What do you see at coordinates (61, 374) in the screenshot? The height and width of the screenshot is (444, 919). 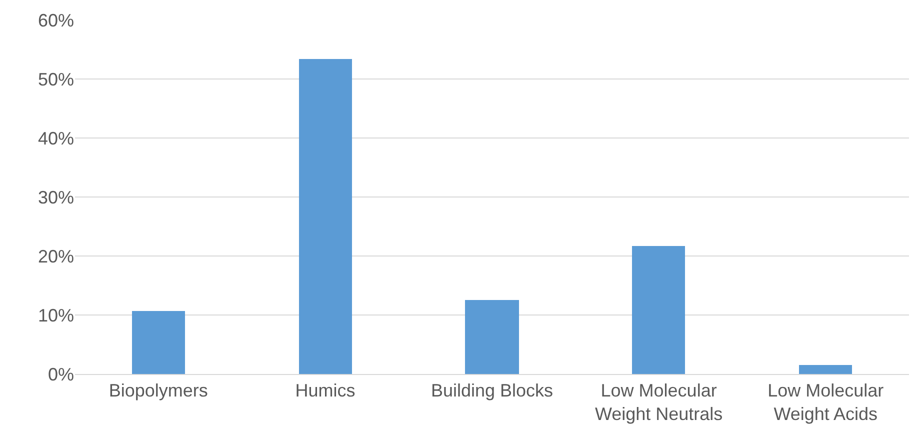 I see `y-tick-label: 0%` at bounding box center [61, 374].